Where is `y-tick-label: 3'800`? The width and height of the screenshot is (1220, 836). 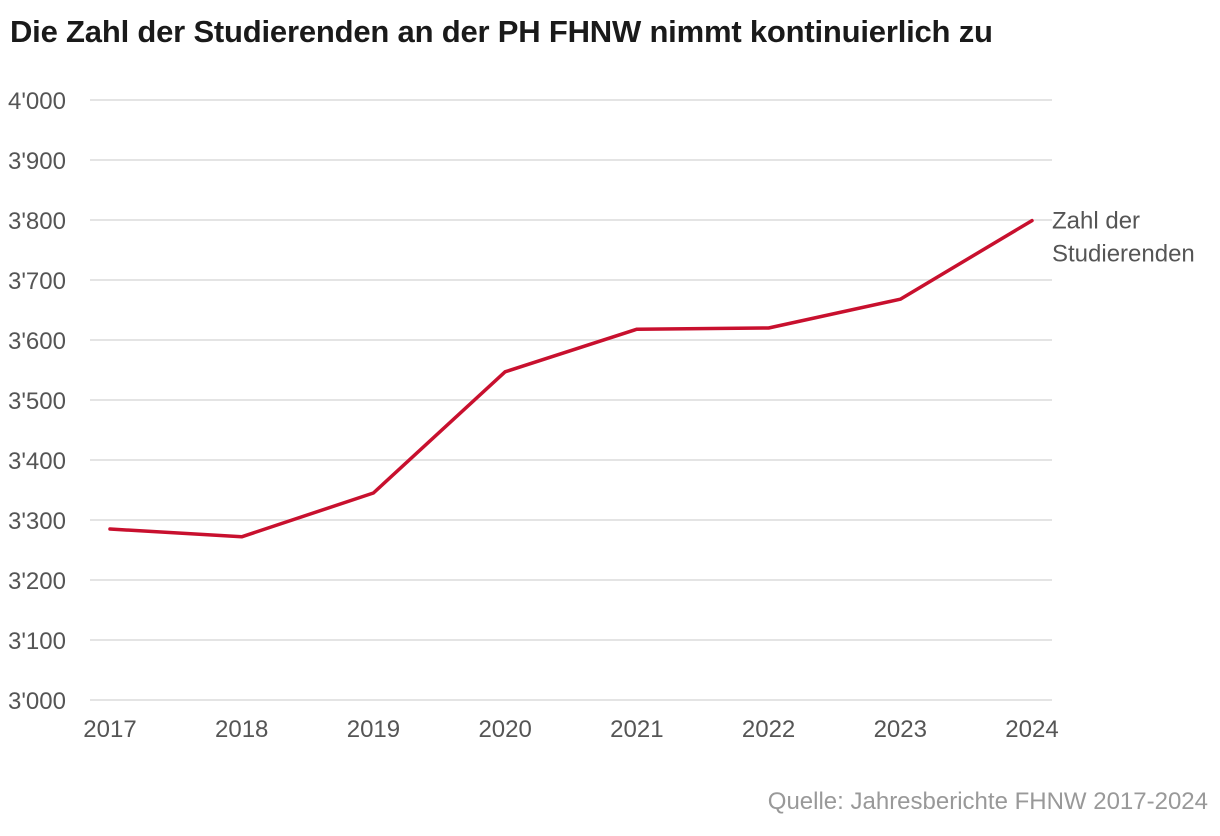 y-tick-label: 3'800 is located at coordinates (37, 221).